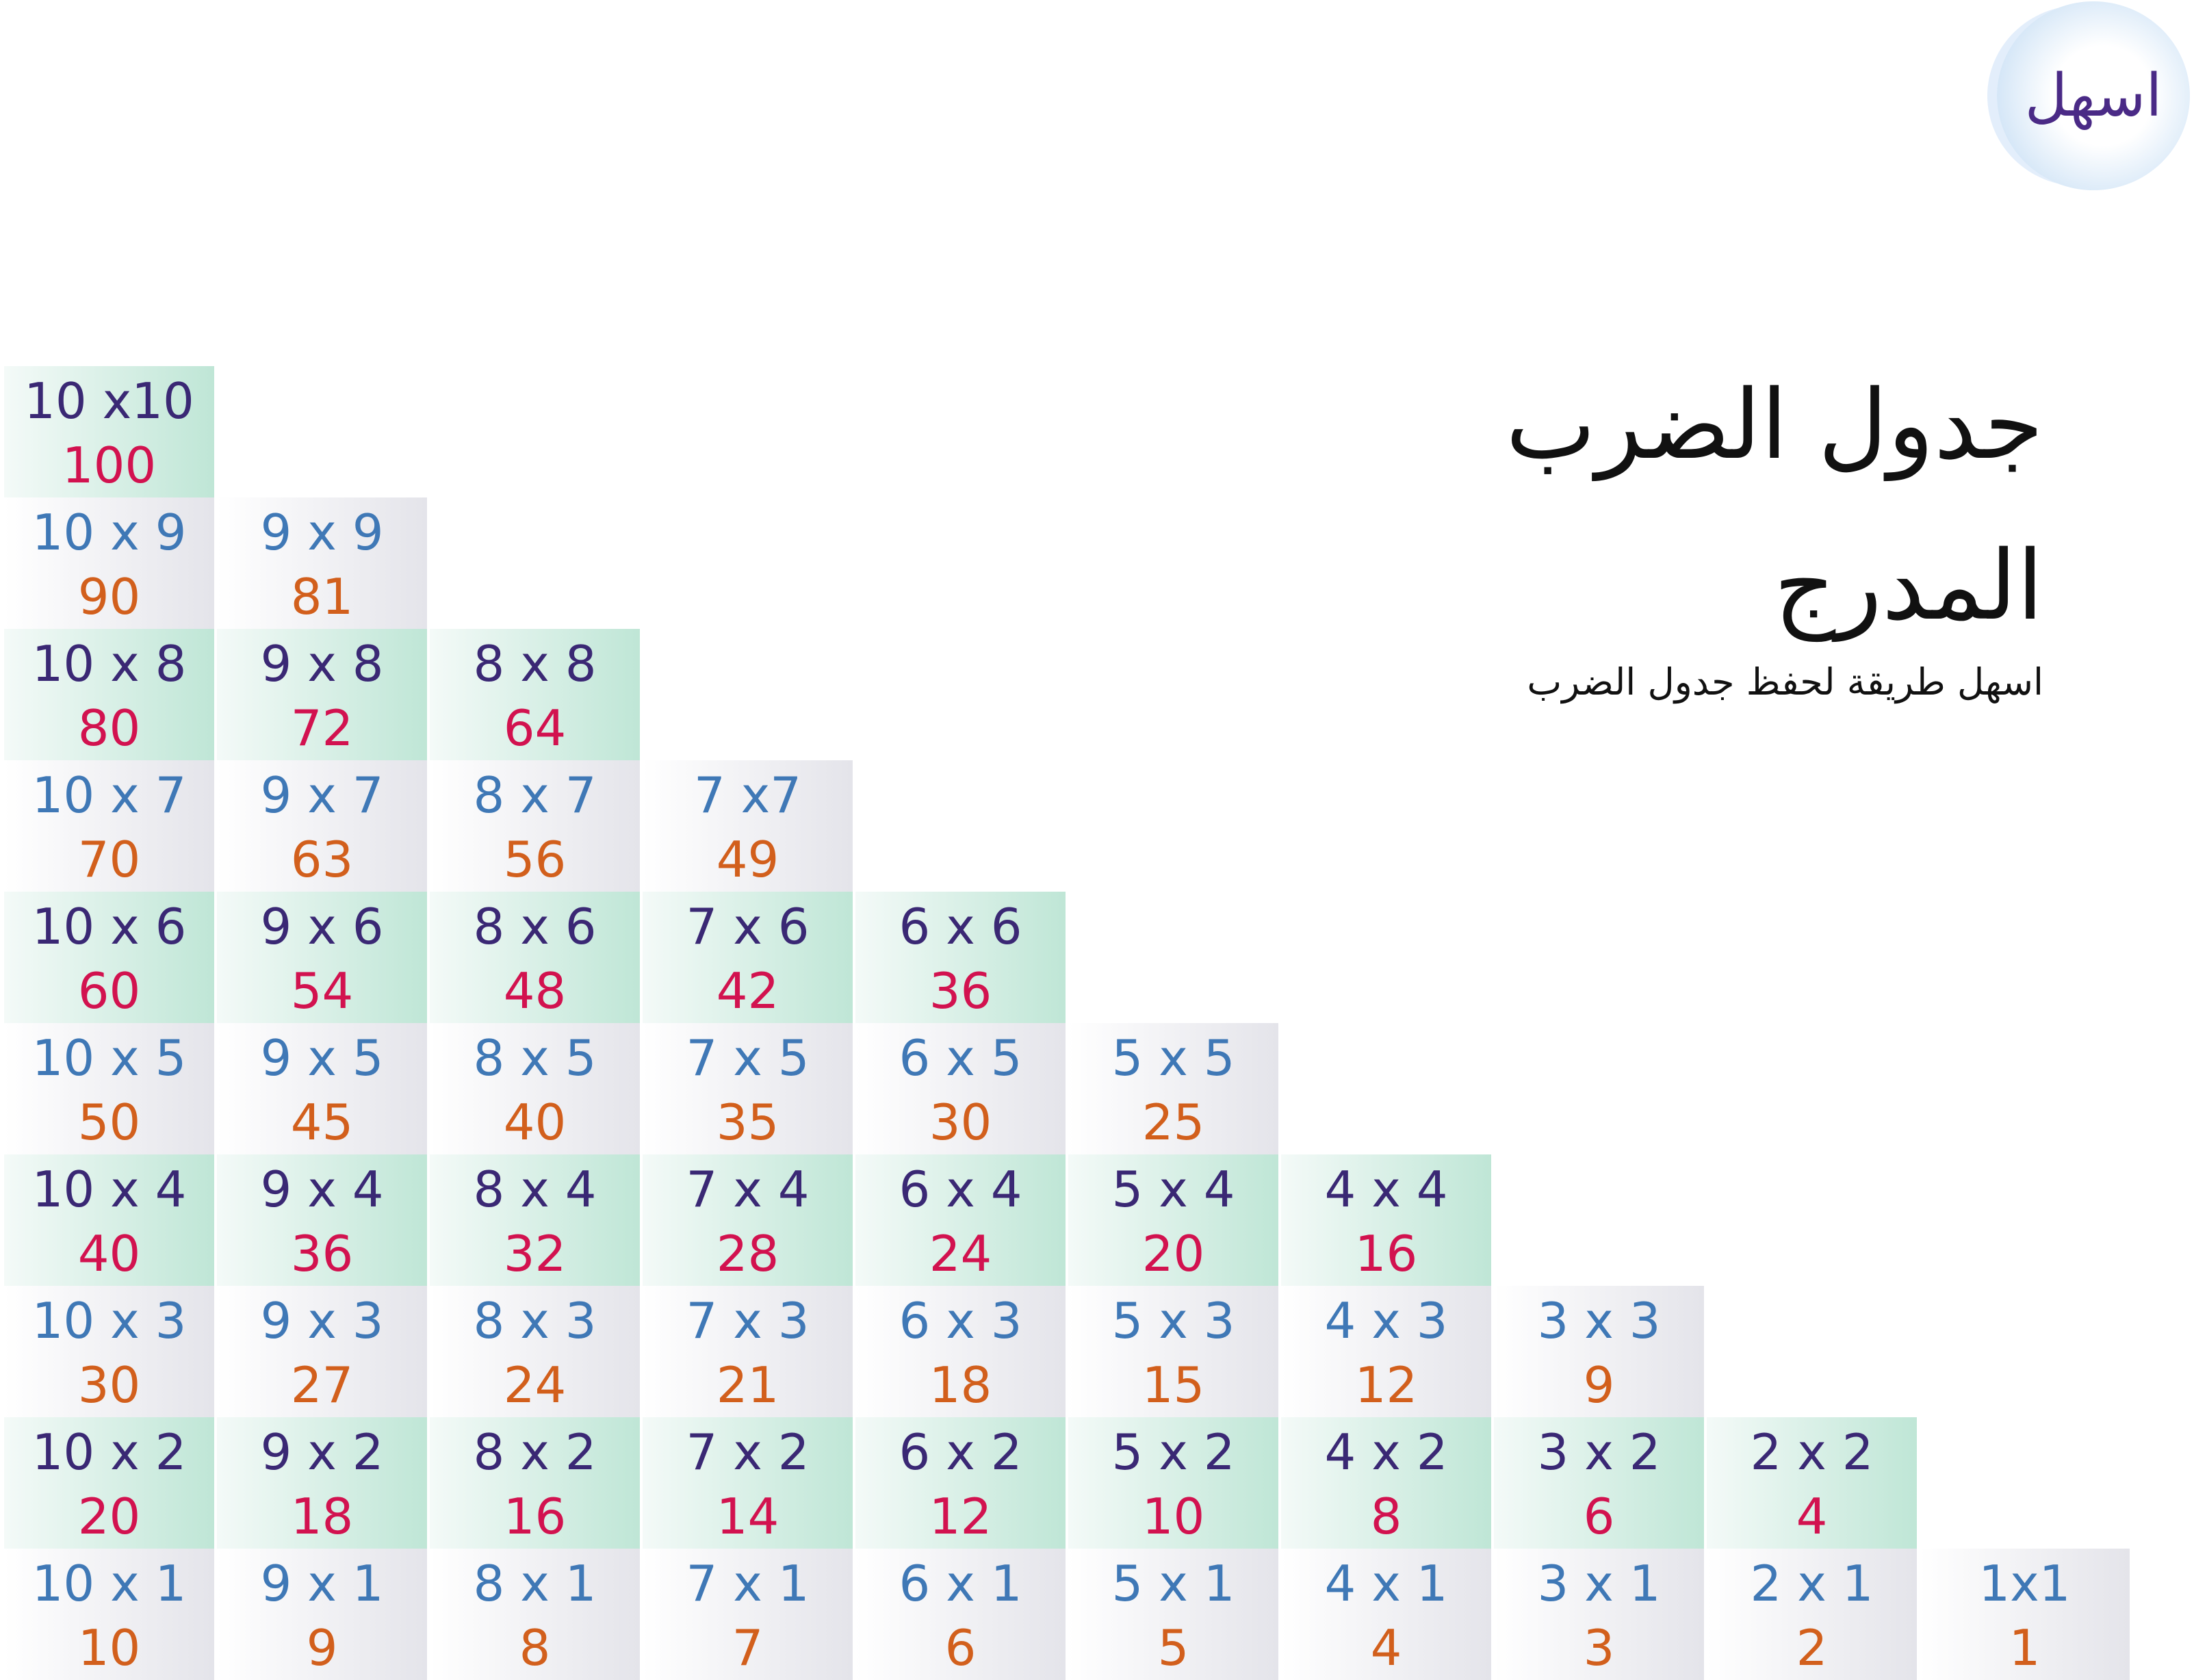  I want to click on cell-value: 80, so click(109, 728).